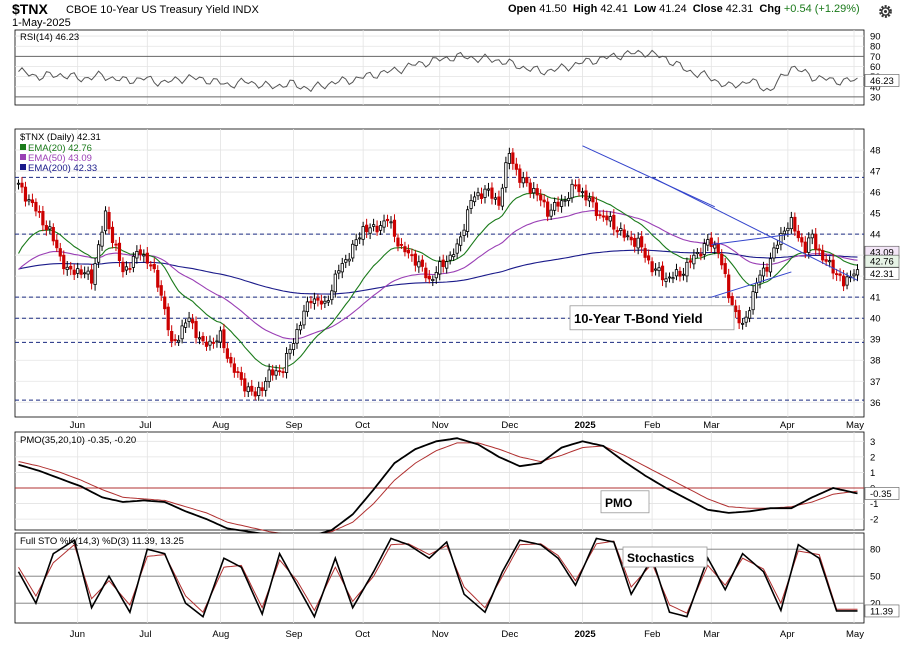  I want to click on high-label: High, so click(585, 9).